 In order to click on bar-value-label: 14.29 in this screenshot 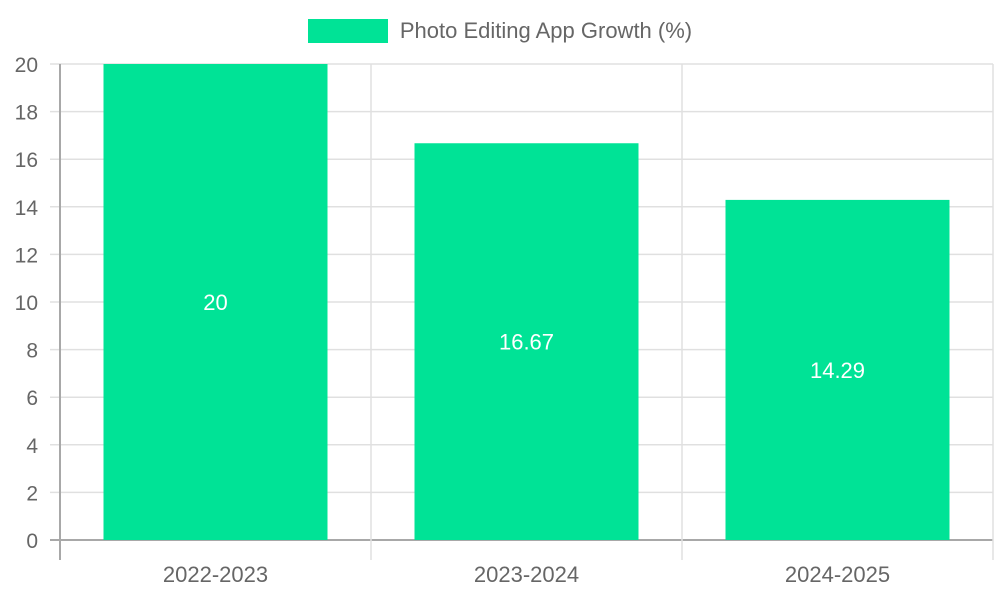, I will do `click(837, 370)`.